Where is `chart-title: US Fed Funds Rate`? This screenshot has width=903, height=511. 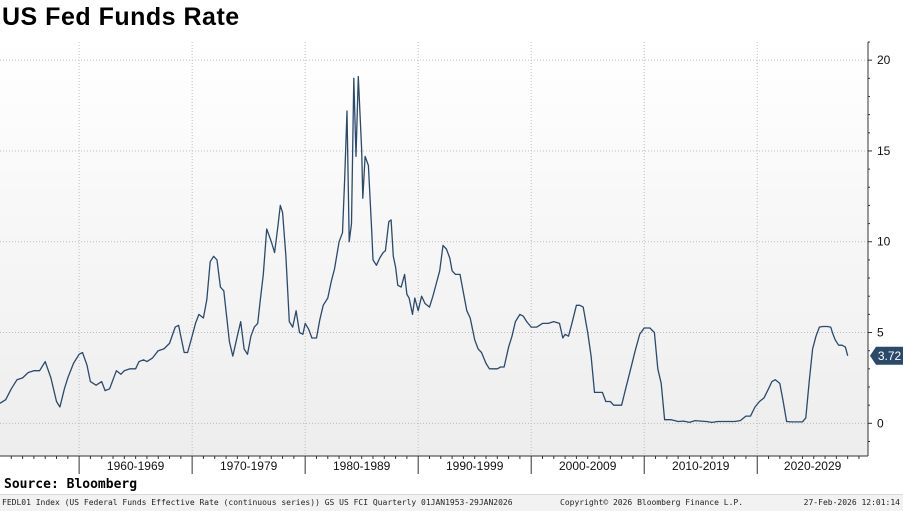
chart-title: US Fed Funds Rate is located at coordinates (121, 17).